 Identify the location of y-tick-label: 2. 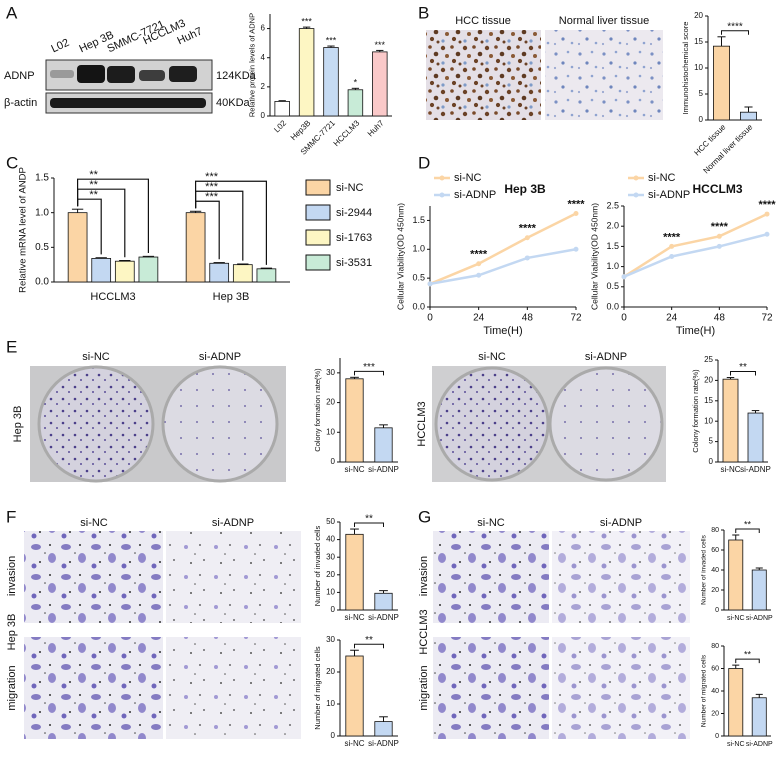
(263, 86).